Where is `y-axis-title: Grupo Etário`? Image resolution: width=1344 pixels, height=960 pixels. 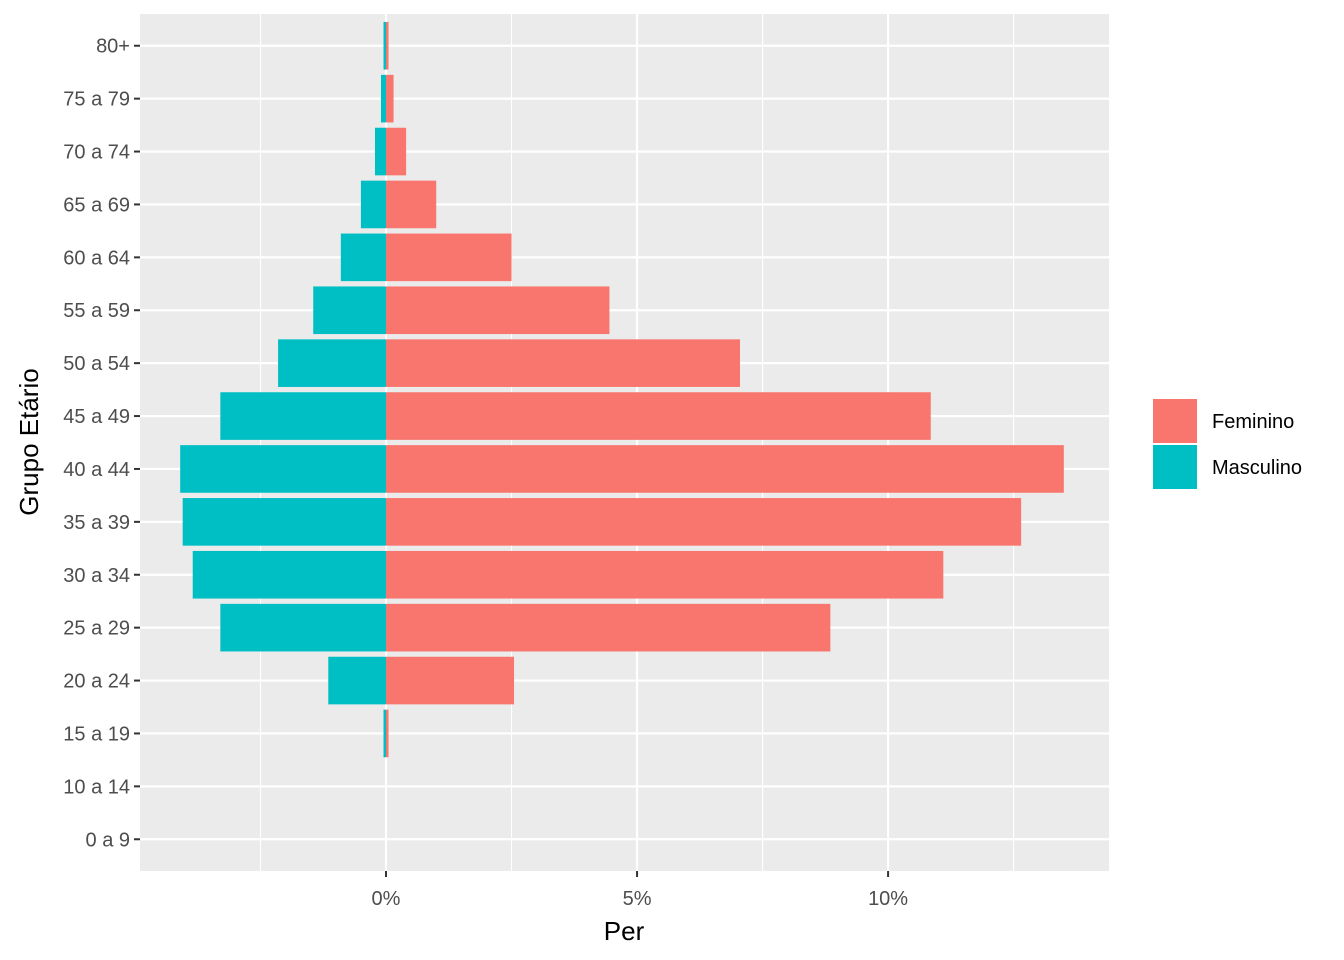 y-axis-title: Grupo Etário is located at coordinates (29, 441).